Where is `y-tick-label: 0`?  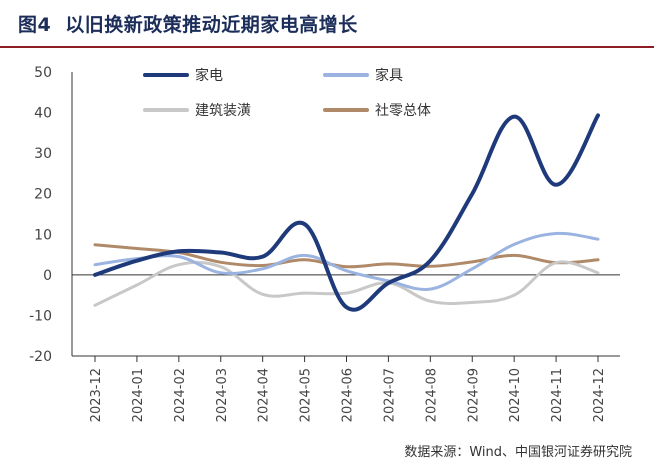 y-tick-label: 0 is located at coordinates (47, 276).